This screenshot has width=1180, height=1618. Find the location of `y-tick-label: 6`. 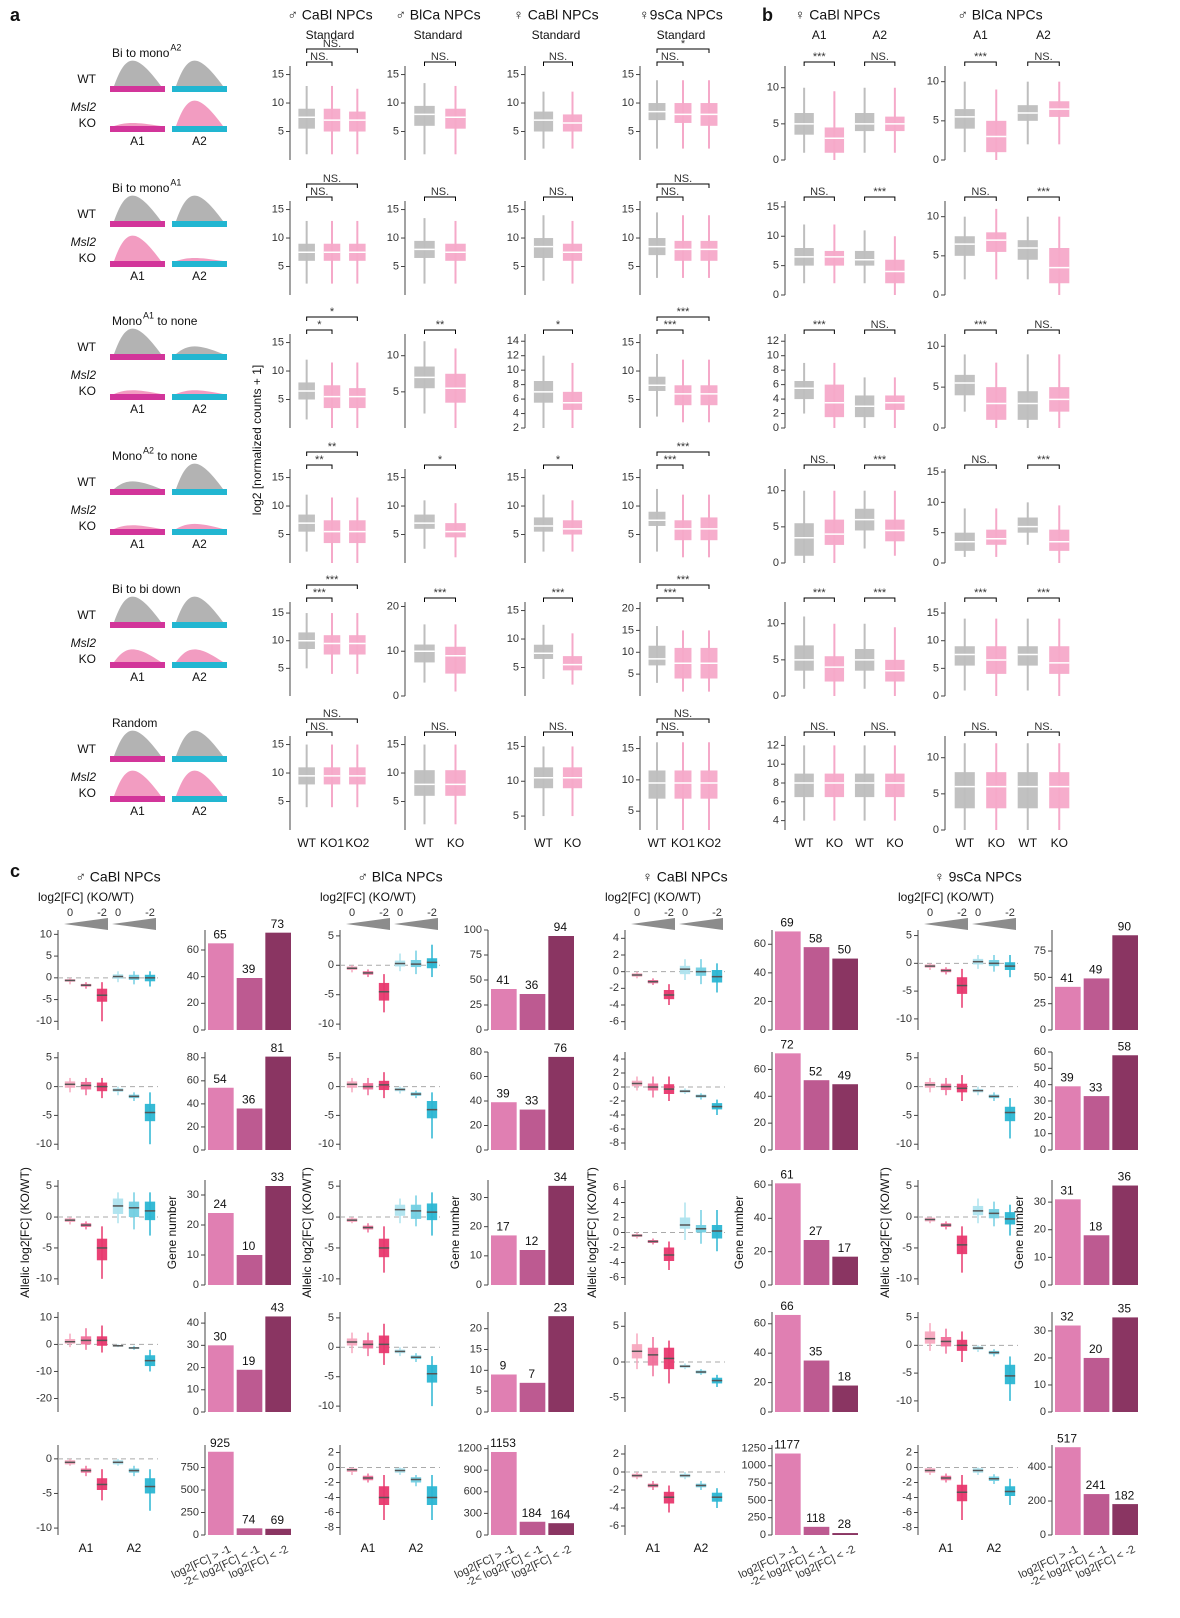

y-tick-label: 6 is located at coordinates (516, 399).